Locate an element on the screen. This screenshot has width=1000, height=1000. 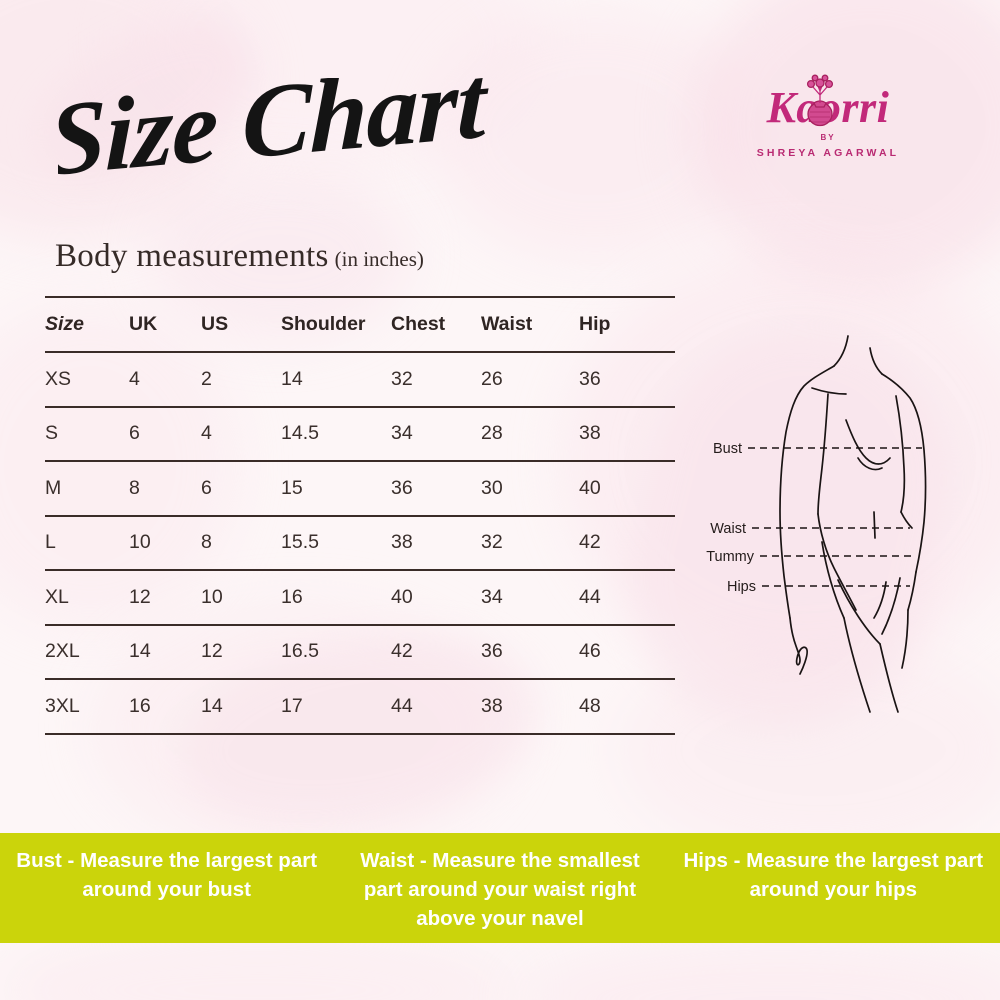
cell-uk: 12 is located at coordinates (165, 597).